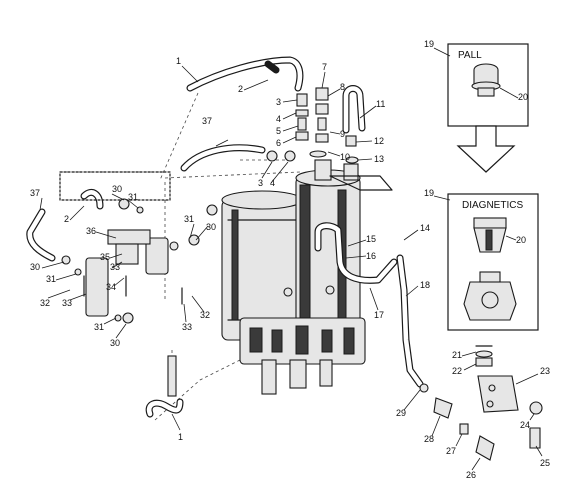 This screenshot has width=571, height=492. Describe the element at coordinates (379, 315) in the screenshot. I see `callout-17: 17` at that location.